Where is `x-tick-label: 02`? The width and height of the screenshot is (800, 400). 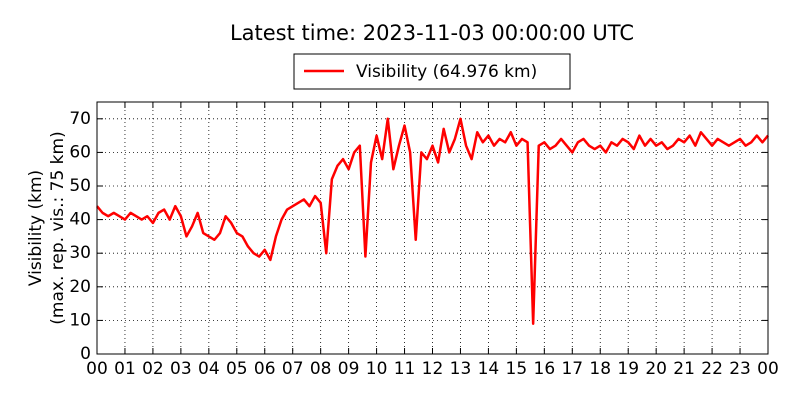
x-tick-label: 02 is located at coordinates (153, 369).